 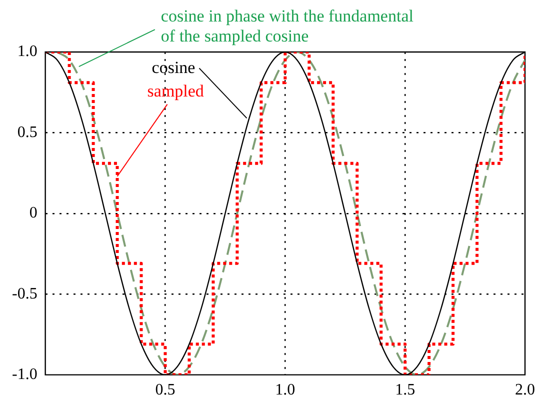 I want to click on y-tick-label: -0.5, so click(x=25, y=293).